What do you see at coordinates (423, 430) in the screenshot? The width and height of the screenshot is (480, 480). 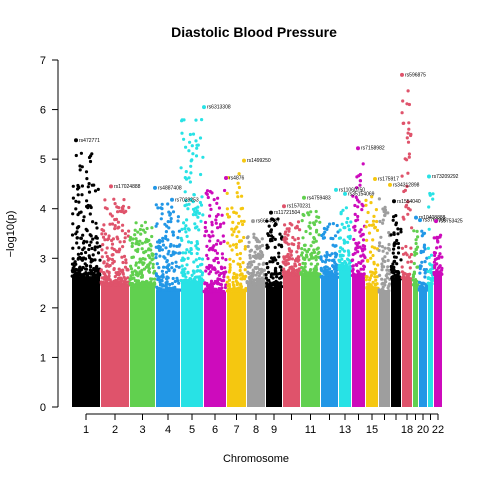 I see `x-tick-label: 20` at bounding box center [423, 430].